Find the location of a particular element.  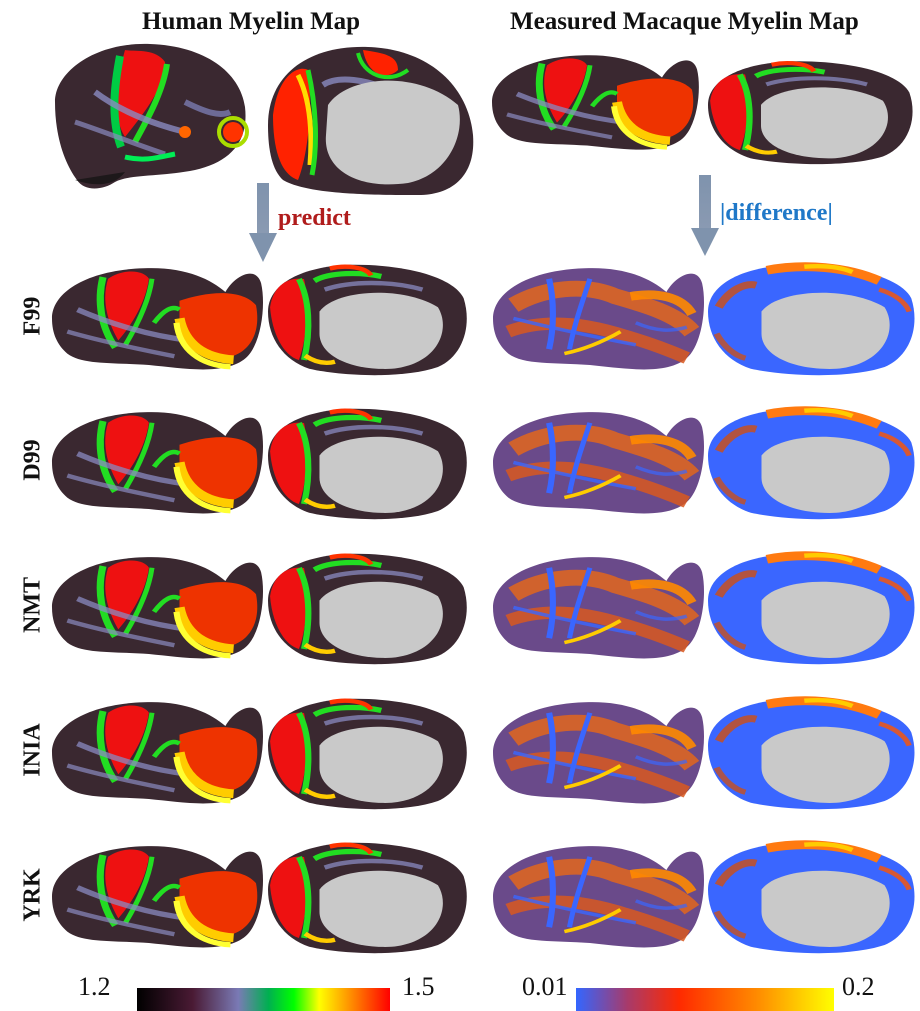

predicted-medial-d99 is located at coordinates (367, 464).